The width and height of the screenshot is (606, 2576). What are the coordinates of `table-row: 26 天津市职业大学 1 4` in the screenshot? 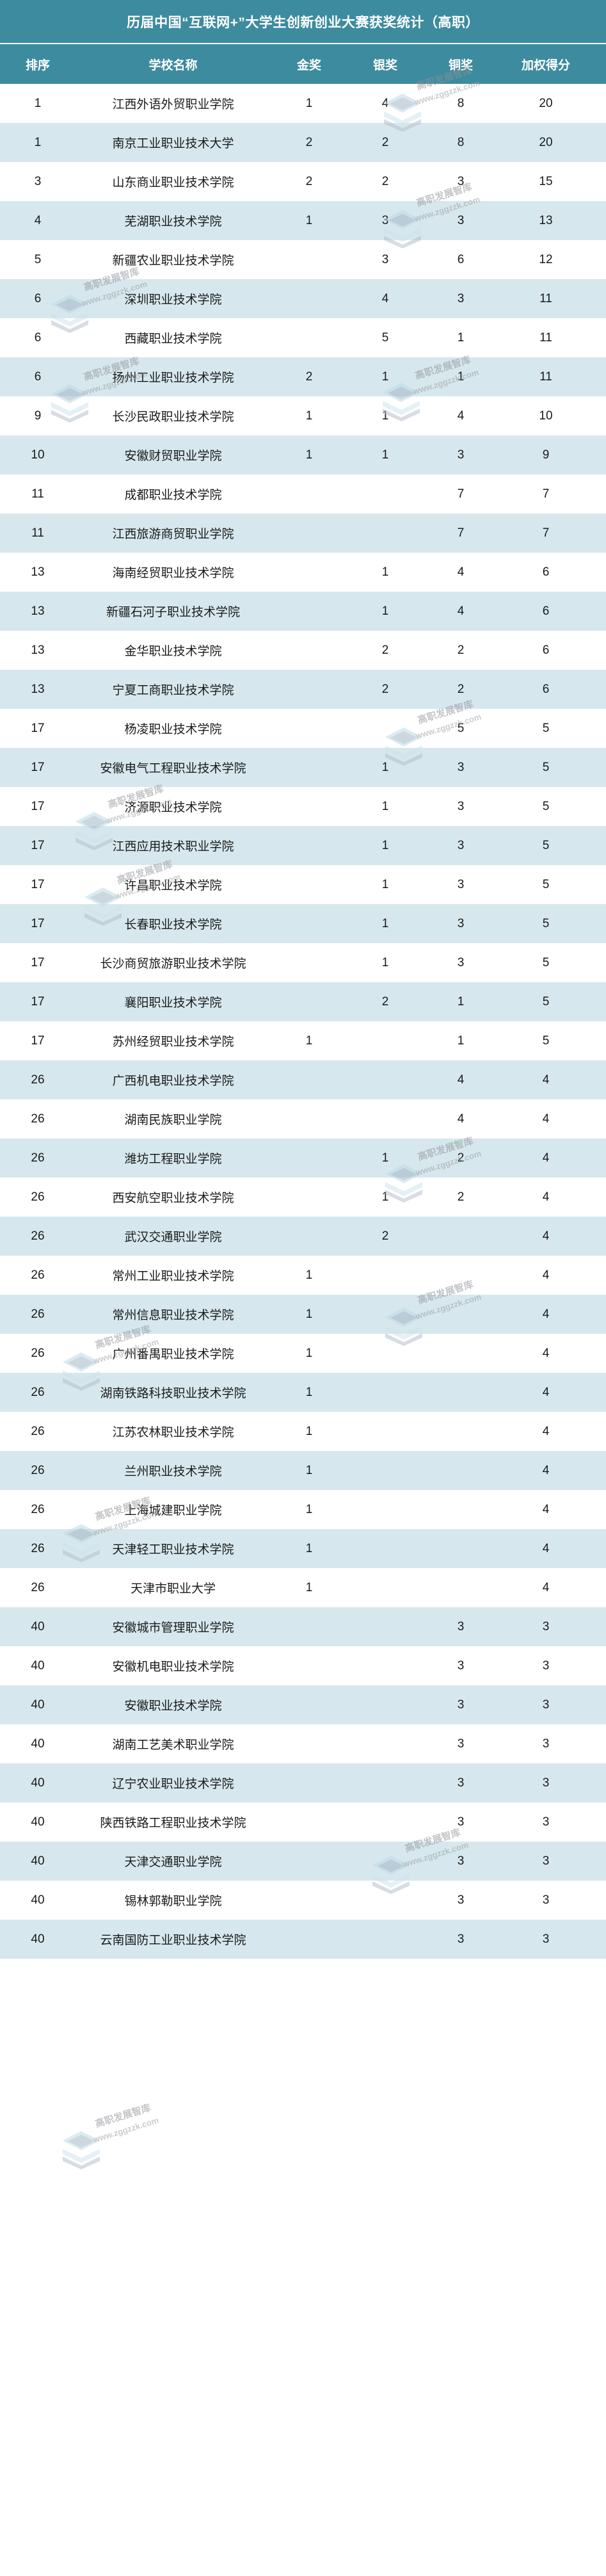 It's located at (303, 1588).